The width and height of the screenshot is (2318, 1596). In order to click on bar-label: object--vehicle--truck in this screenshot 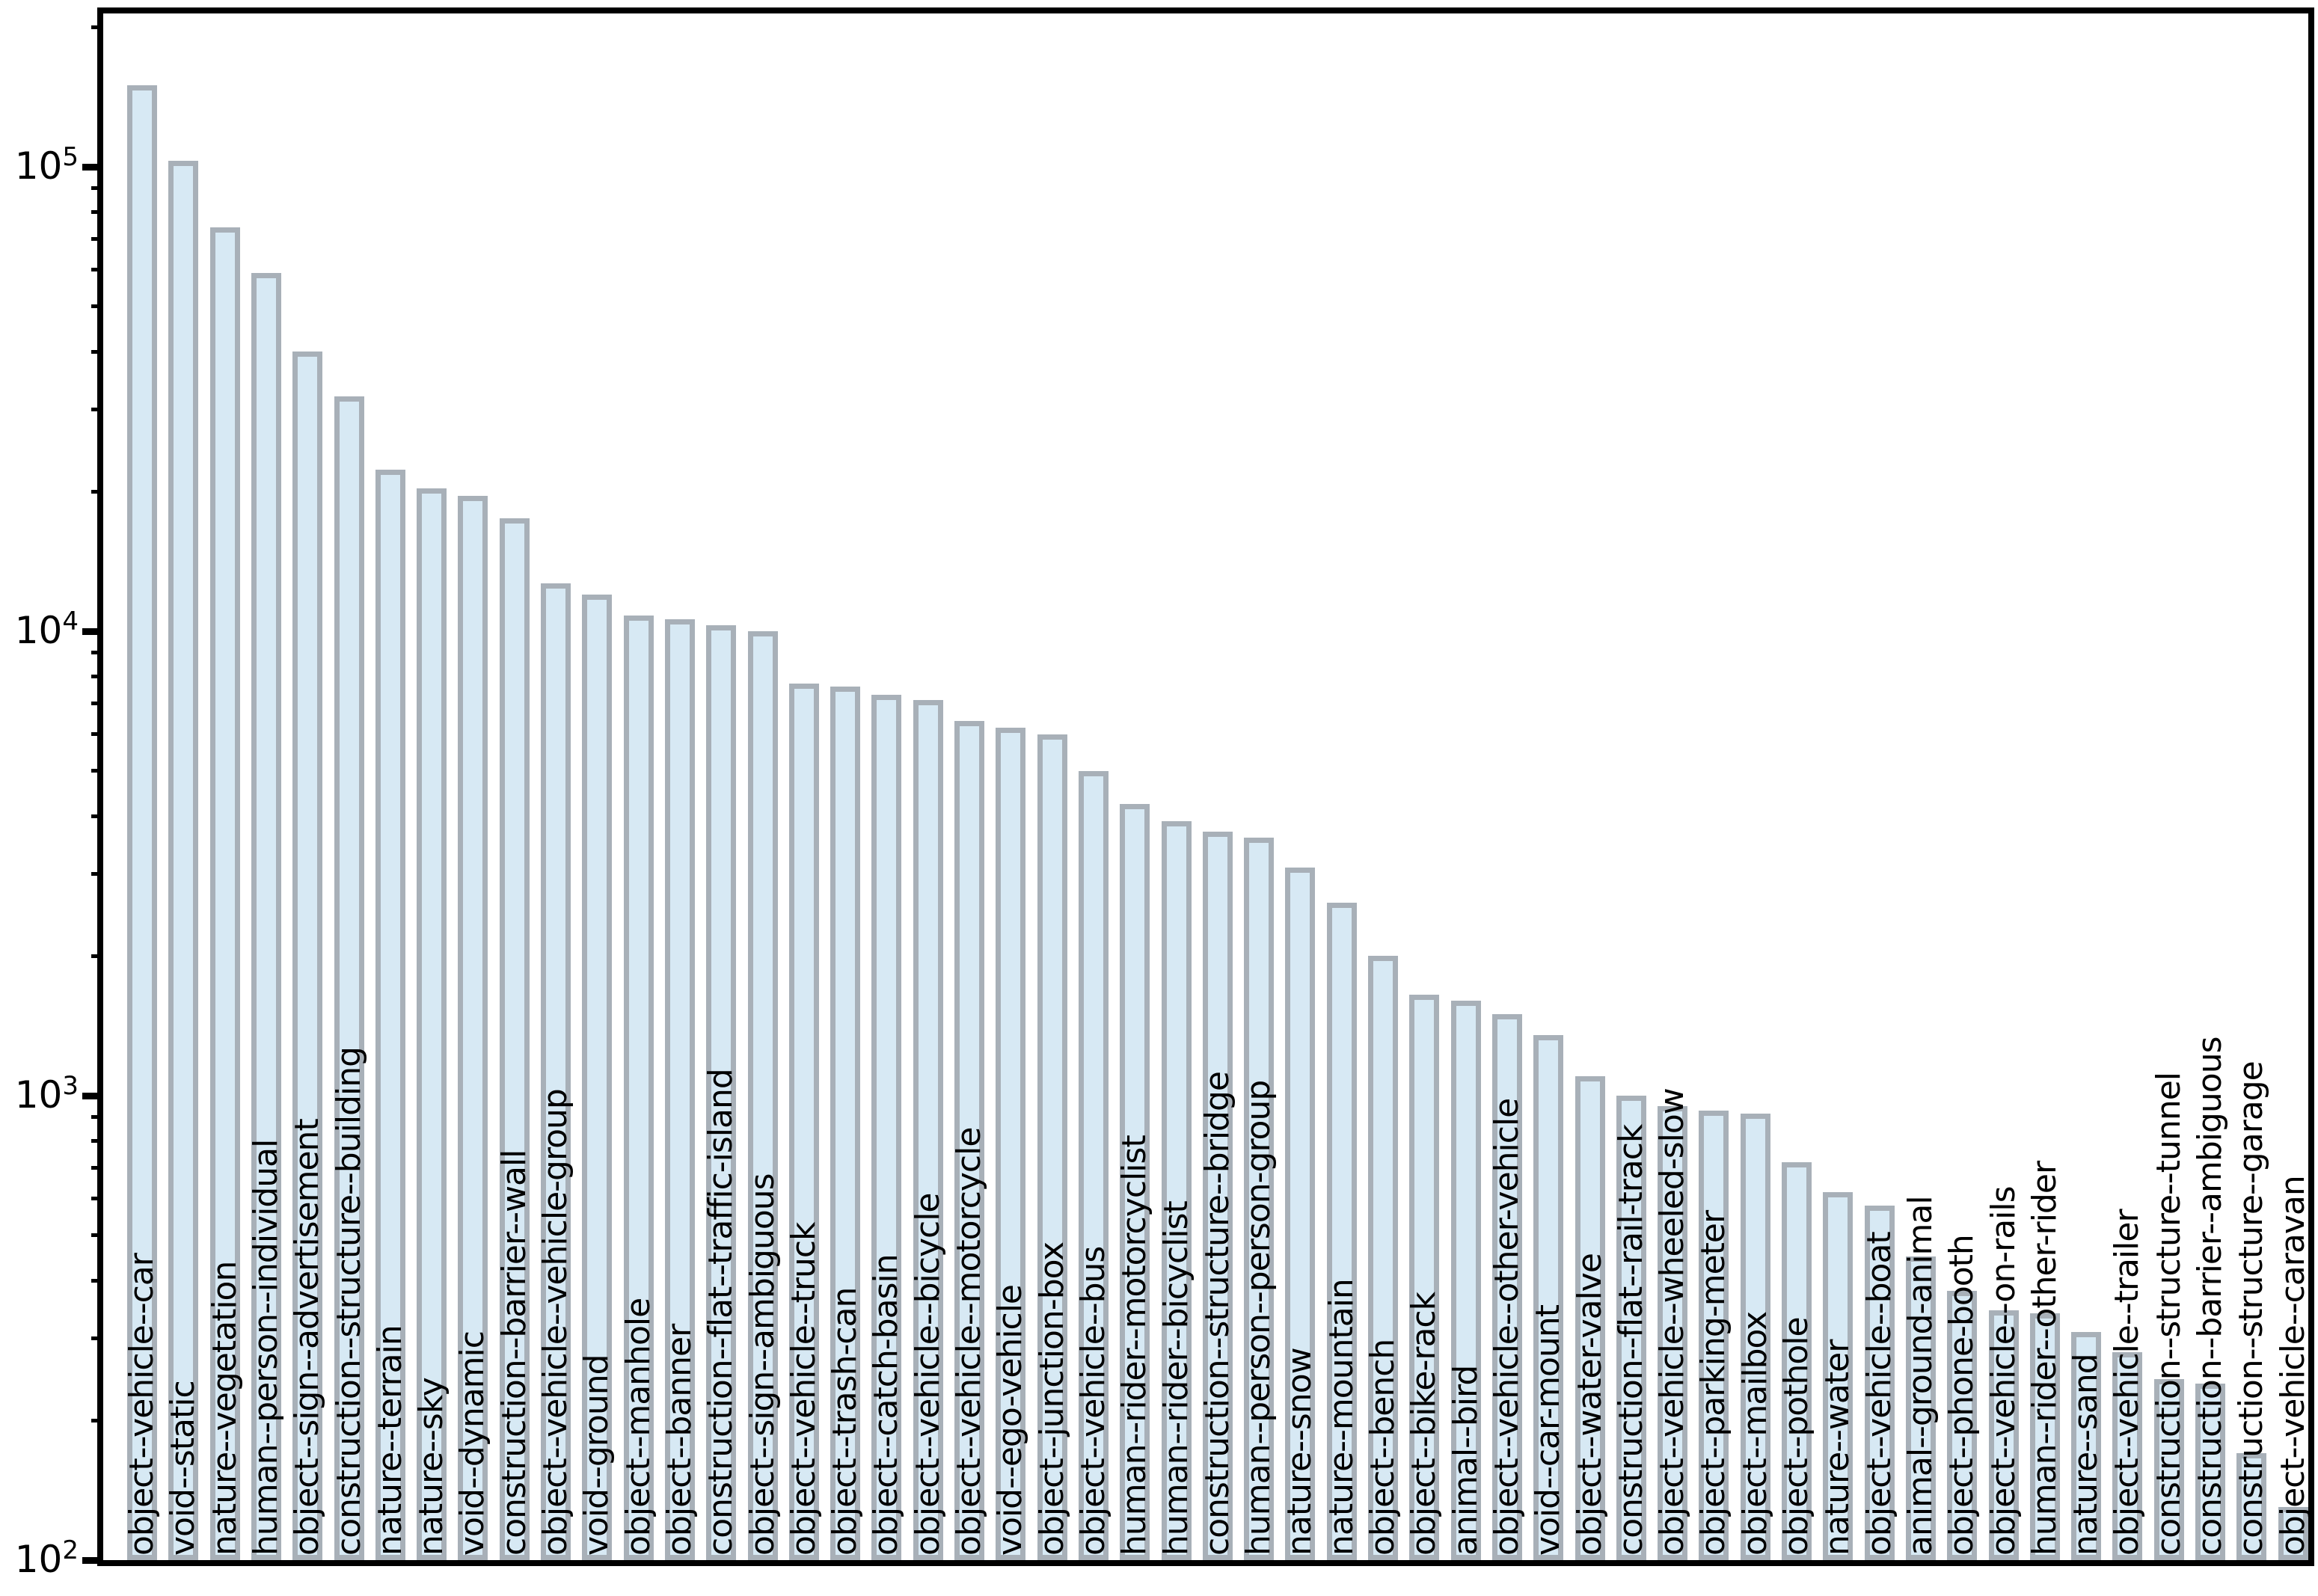, I will do `click(803, 1389)`.